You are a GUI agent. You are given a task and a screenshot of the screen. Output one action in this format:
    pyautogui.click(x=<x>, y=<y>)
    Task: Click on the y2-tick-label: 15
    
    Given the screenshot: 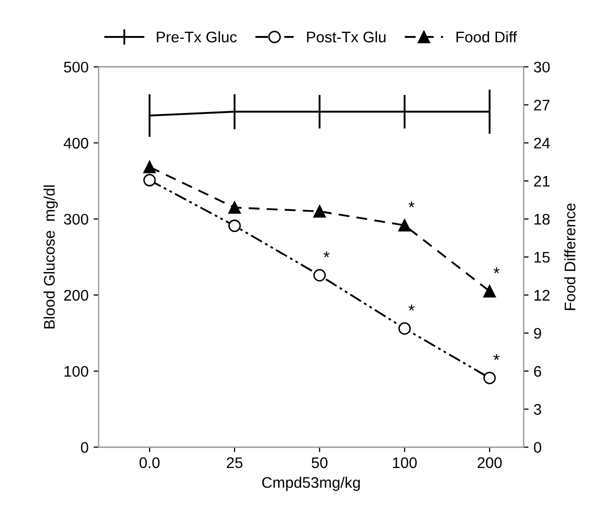 What is the action you would take?
    pyautogui.click(x=542, y=257)
    